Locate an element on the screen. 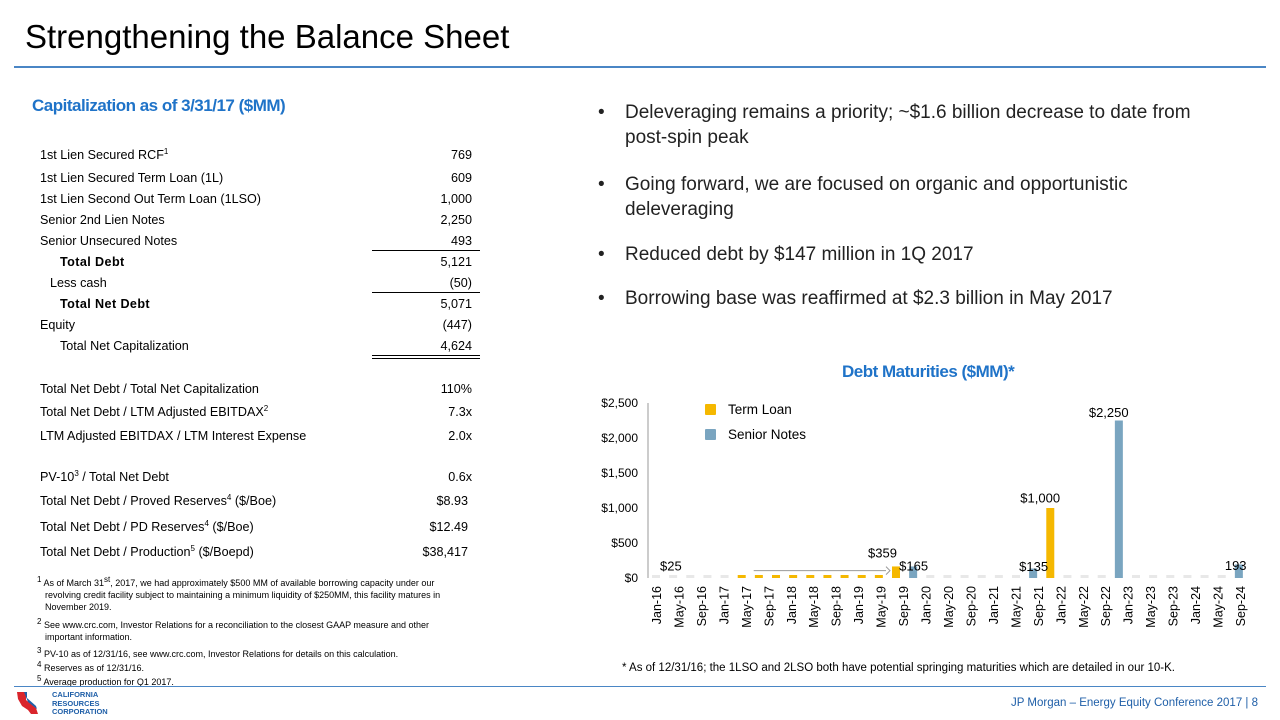  logo-wordmark: CALIFORNIA RESOURCES CORPORATION is located at coordinates (80, 703).